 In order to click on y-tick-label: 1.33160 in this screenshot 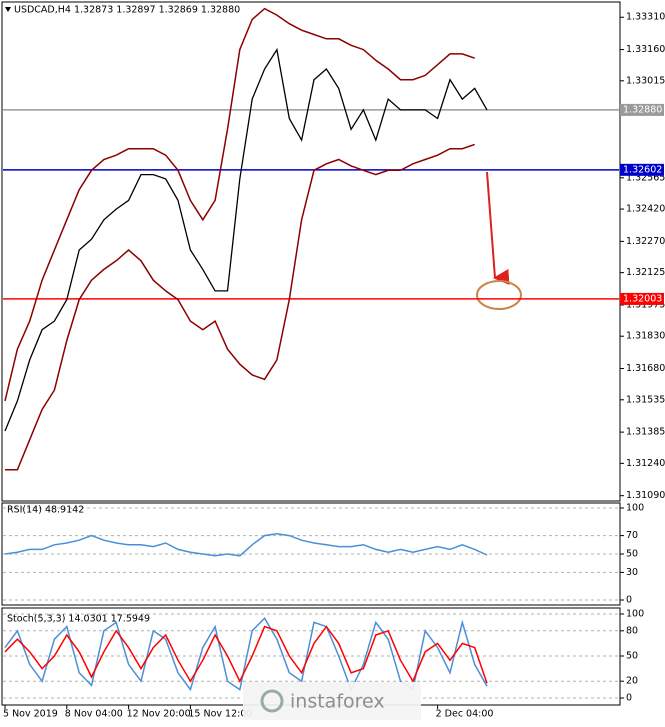, I will do `click(645, 49)`.